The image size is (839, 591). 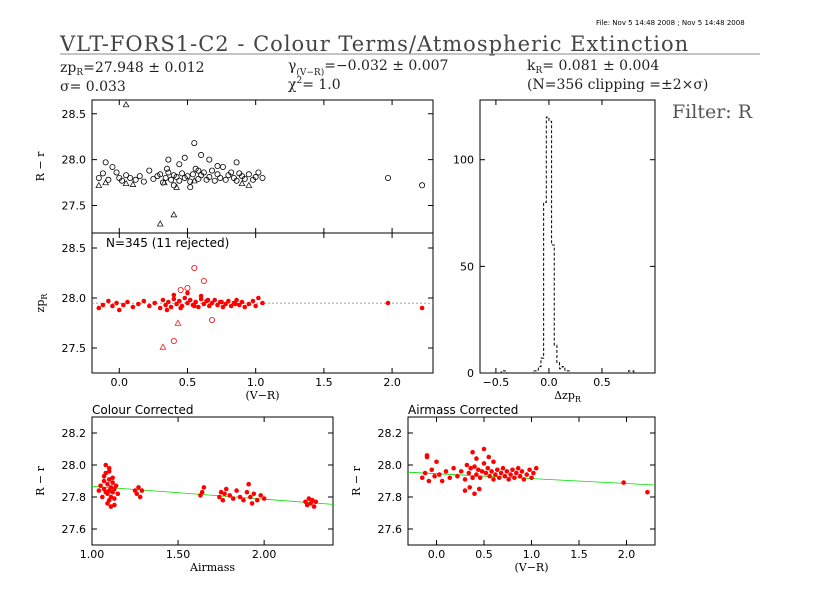 What do you see at coordinates (92, 554) in the screenshot?
I see `x-tick-label: 1.00` at bounding box center [92, 554].